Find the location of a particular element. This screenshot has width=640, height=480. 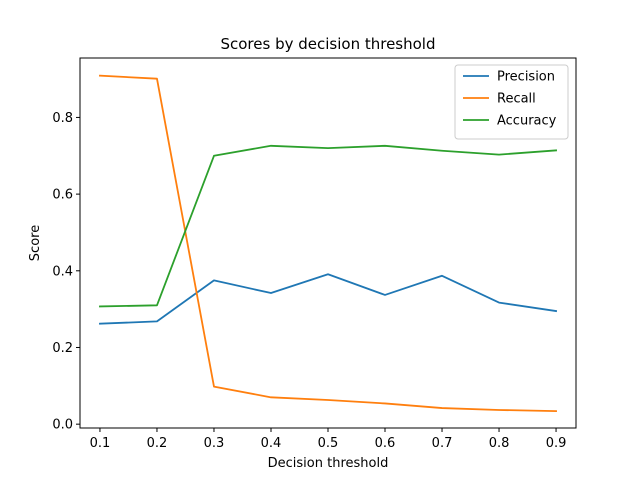

y-tick-label: 0.2 is located at coordinates (62, 348).